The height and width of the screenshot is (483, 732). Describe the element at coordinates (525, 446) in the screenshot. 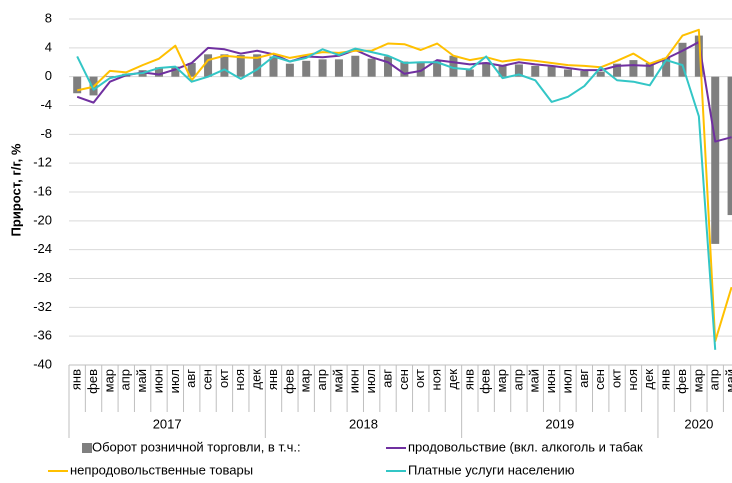

I see `legend-label: продовольствие (вкл. алкоголь и табак` at that location.